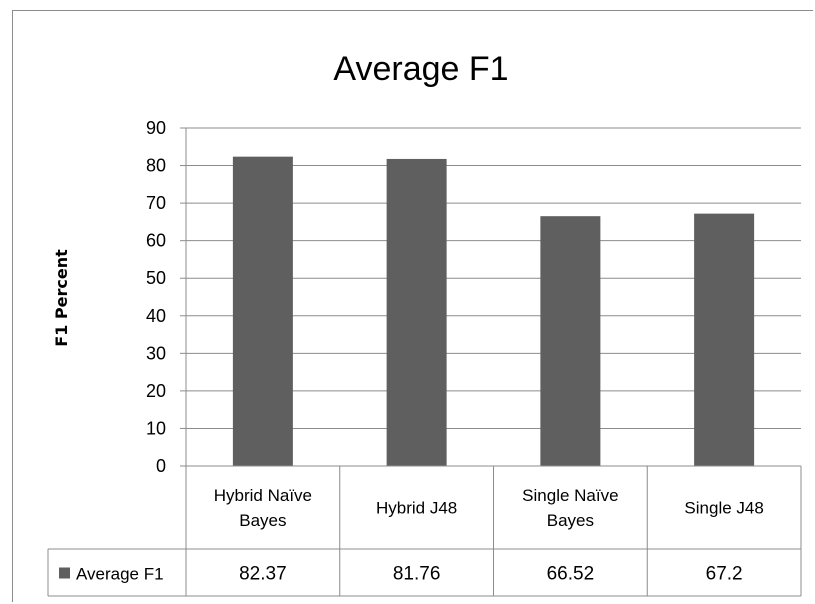 Image resolution: width=815 pixels, height=604 pixels. What do you see at coordinates (417, 574) in the screenshot?
I see `data-label: 81.76` at bounding box center [417, 574].